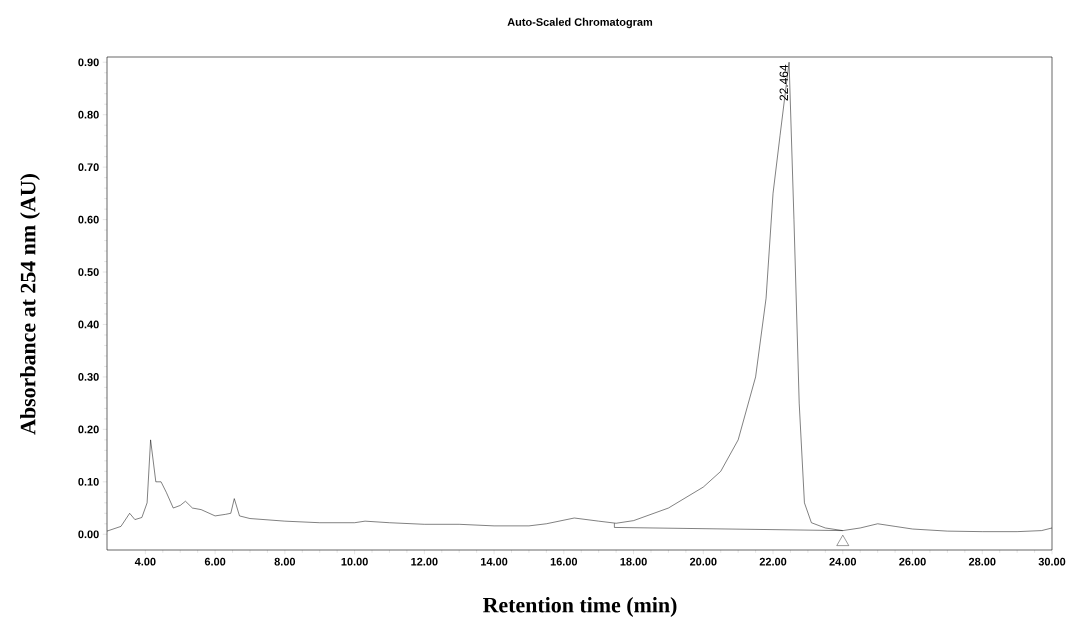 The width and height of the screenshot is (1072, 627). What do you see at coordinates (564, 561) in the screenshot?
I see `x-tick-label: 16.00` at bounding box center [564, 561].